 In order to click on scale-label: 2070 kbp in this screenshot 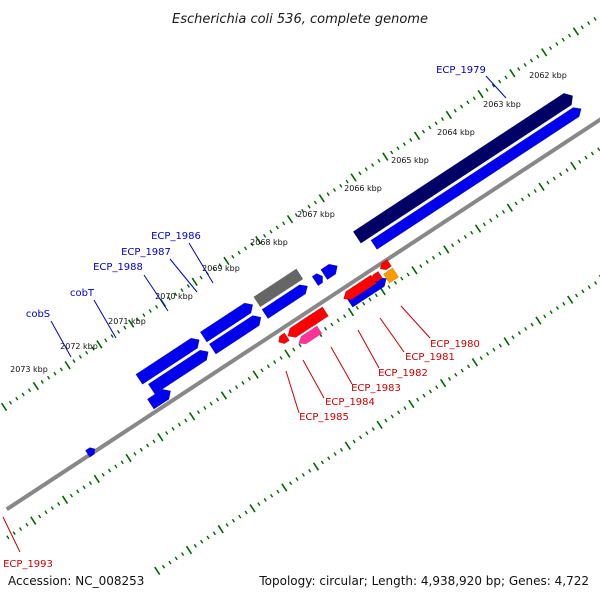, I will do `click(174, 296)`.